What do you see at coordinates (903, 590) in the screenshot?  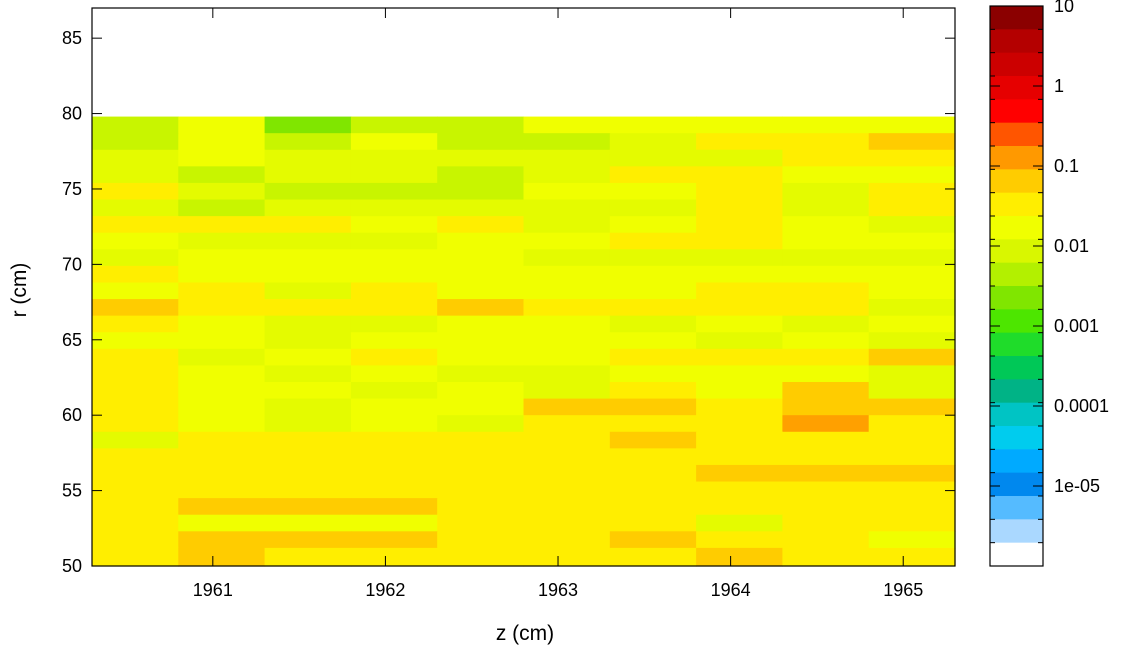 I see `x-tick-label: 1965` at bounding box center [903, 590].